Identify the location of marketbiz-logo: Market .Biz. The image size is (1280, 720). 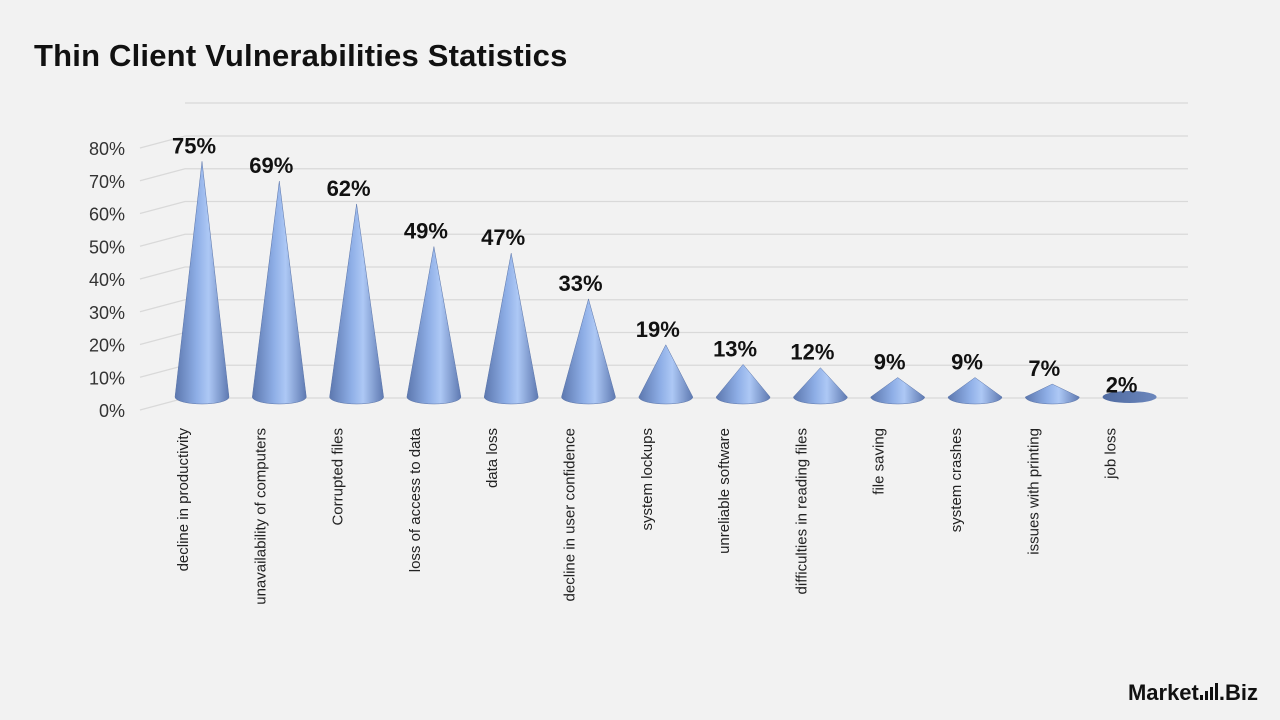
(1193, 693).